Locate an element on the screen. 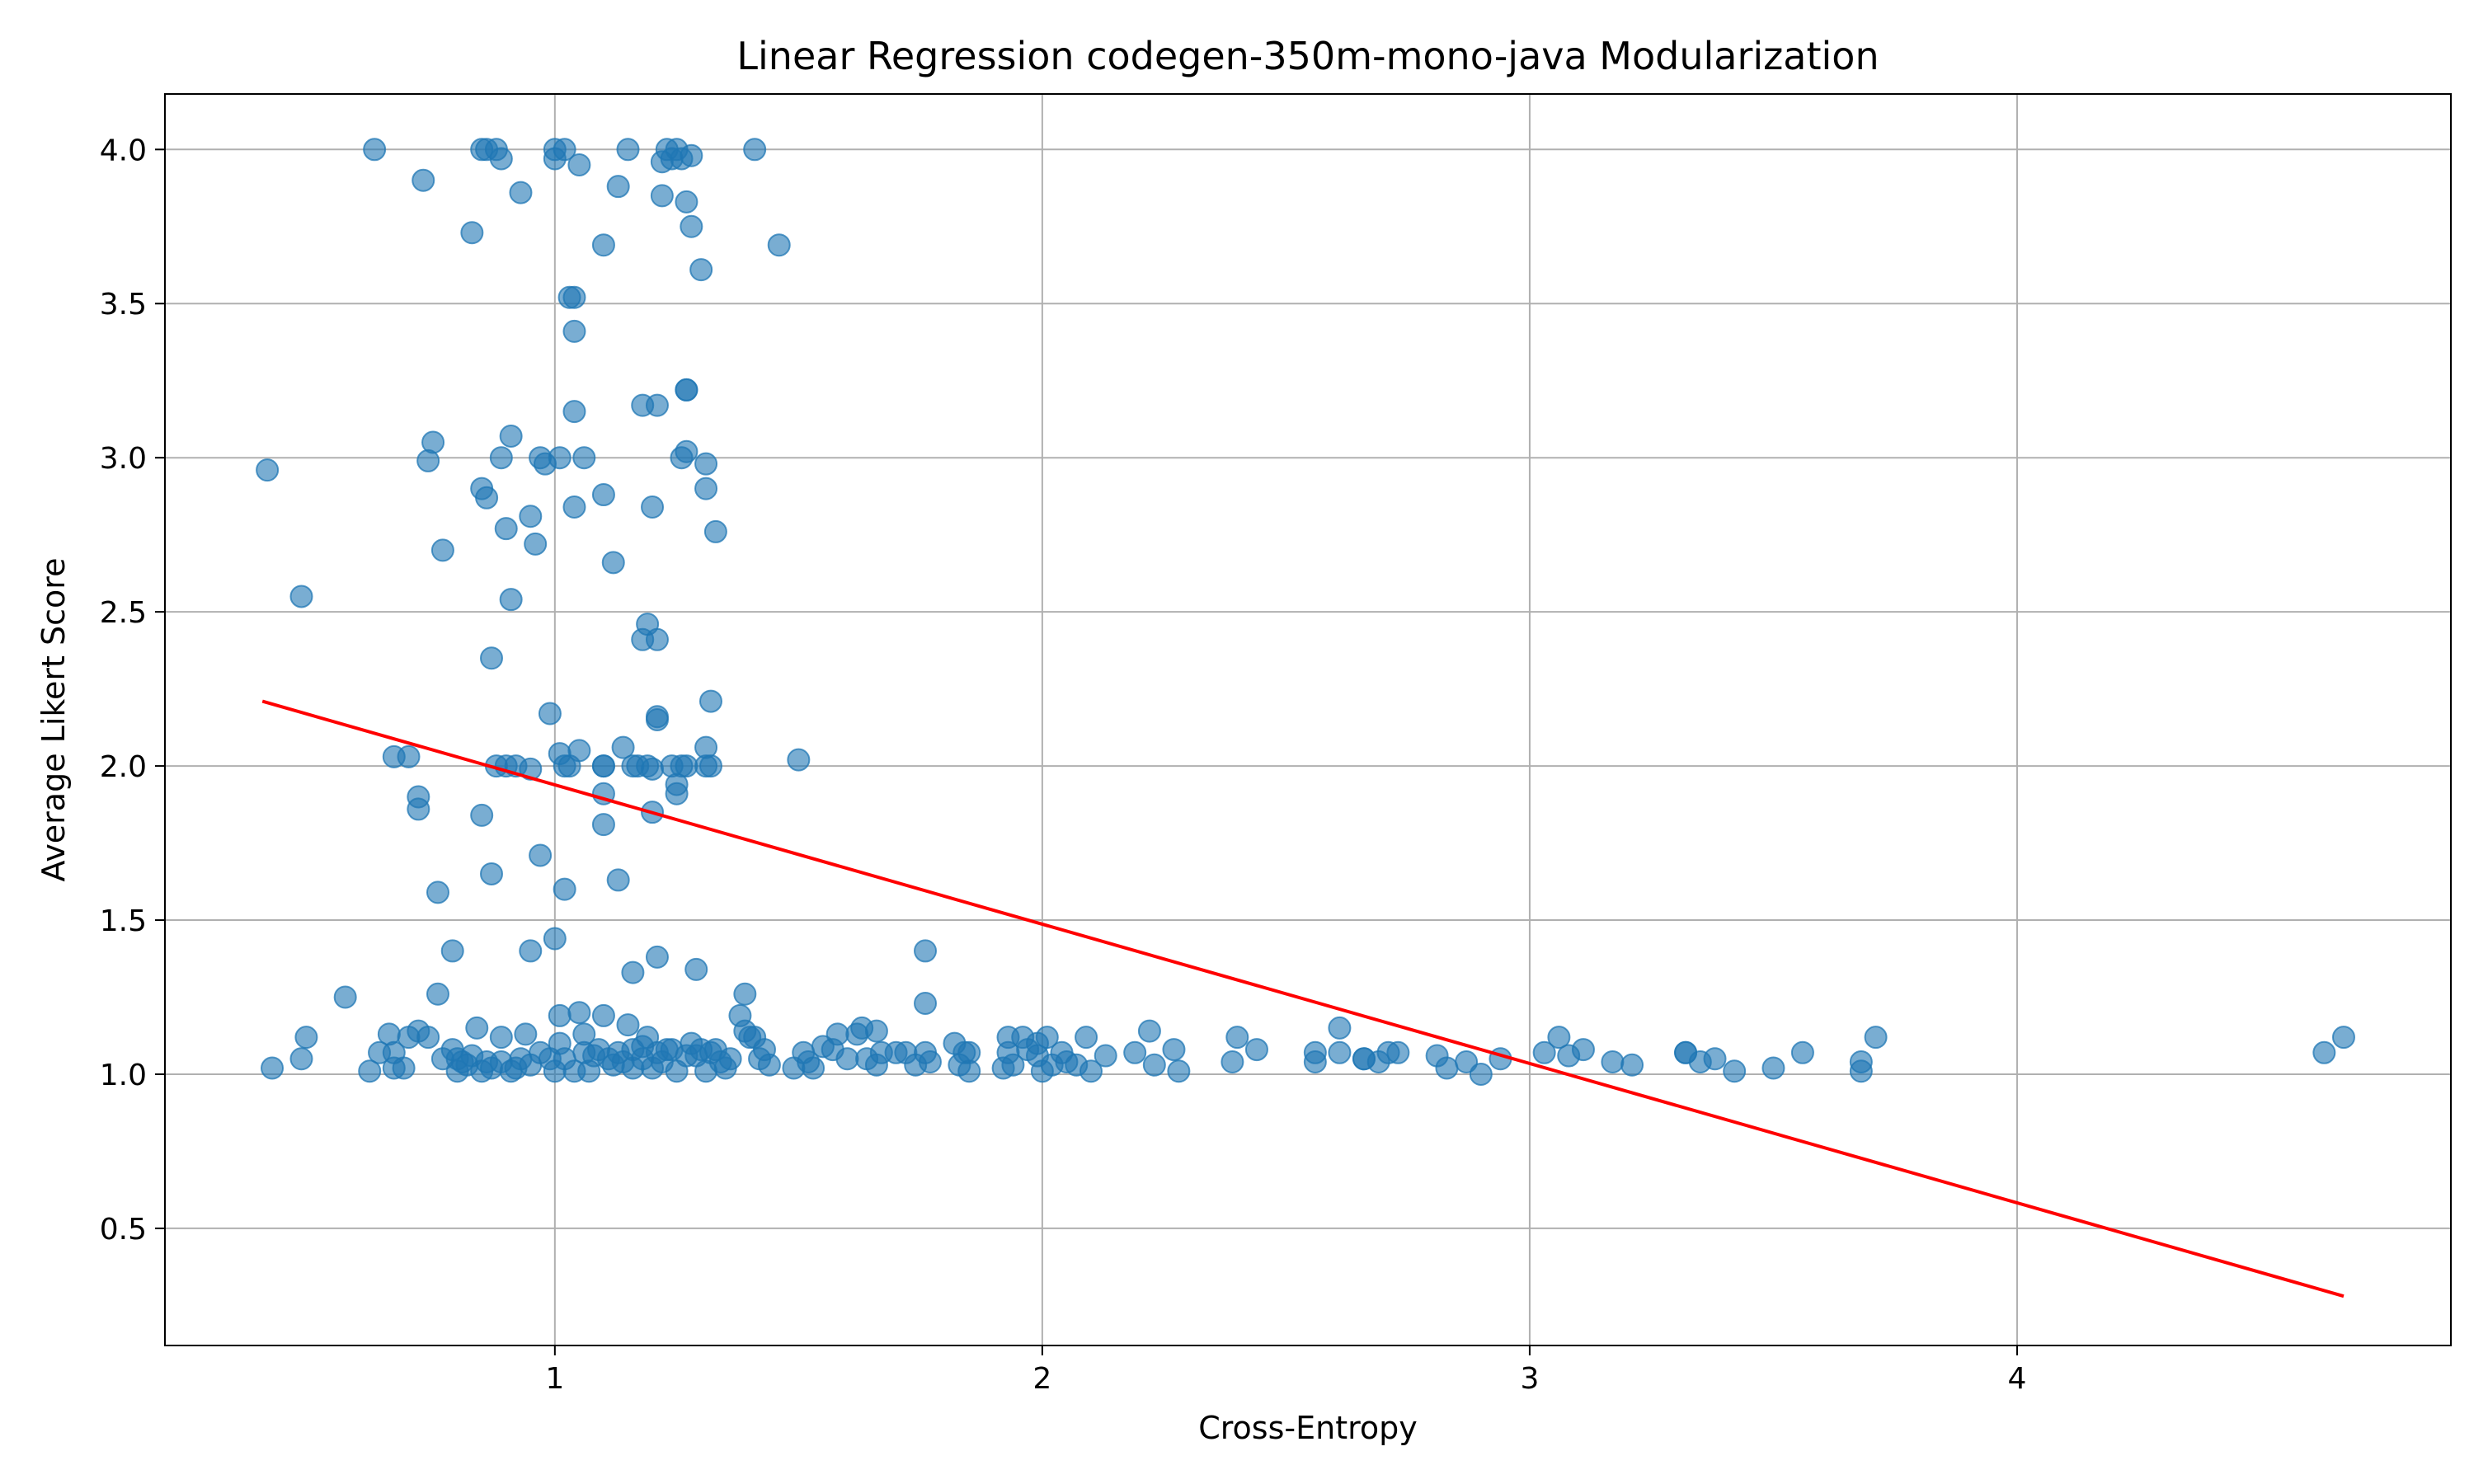 This screenshot has width=2474, height=1484. y-tick-label: 3.0 is located at coordinates (123, 459).